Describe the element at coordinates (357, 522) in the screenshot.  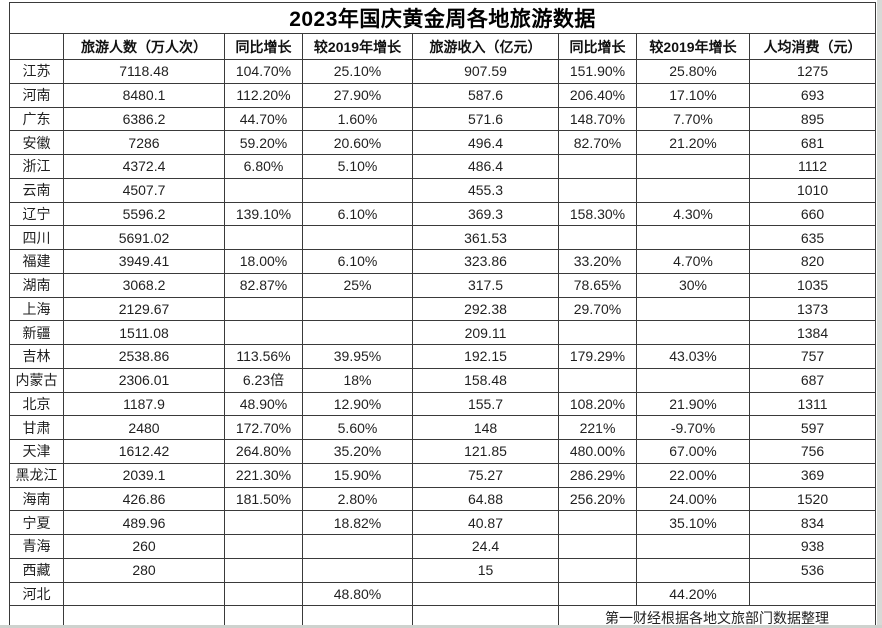
I see `data-cell: 18.82%` at that location.